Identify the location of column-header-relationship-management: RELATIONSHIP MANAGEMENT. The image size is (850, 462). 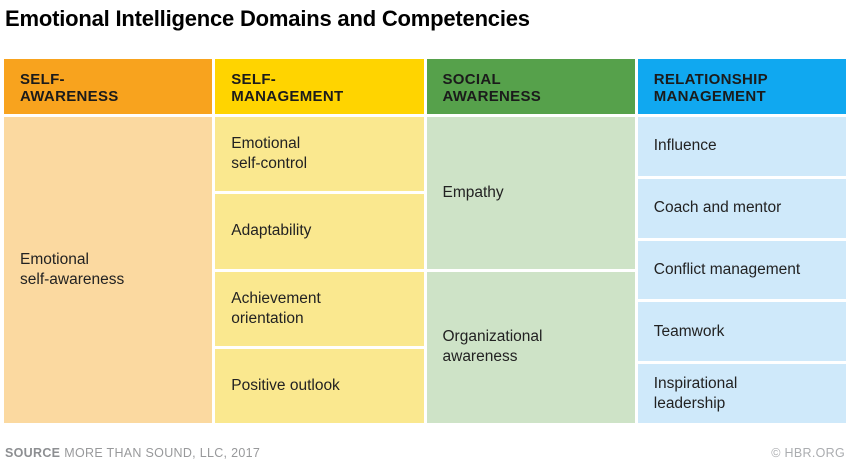
(741, 86).